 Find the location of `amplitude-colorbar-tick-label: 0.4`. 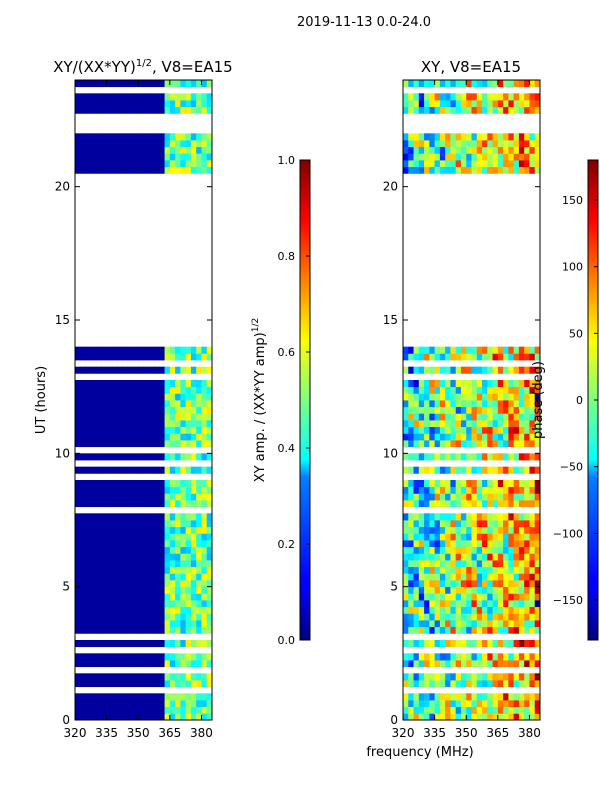

amplitude-colorbar-tick-label: 0.4 is located at coordinates (287, 448).